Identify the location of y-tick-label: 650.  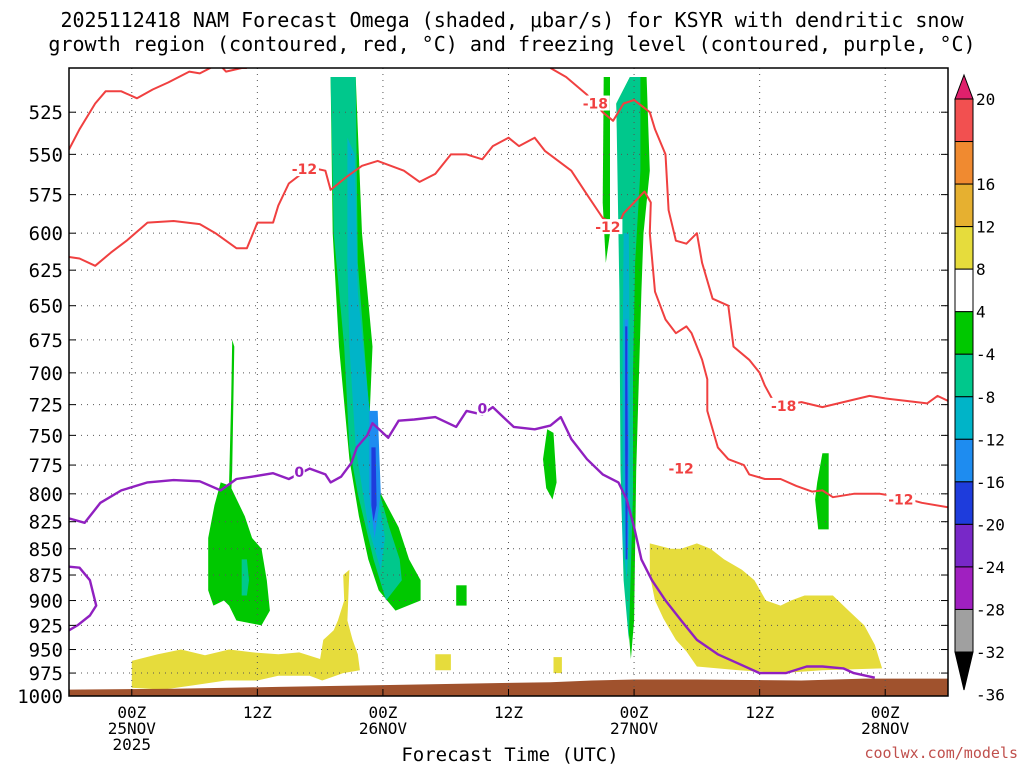
(46, 307).